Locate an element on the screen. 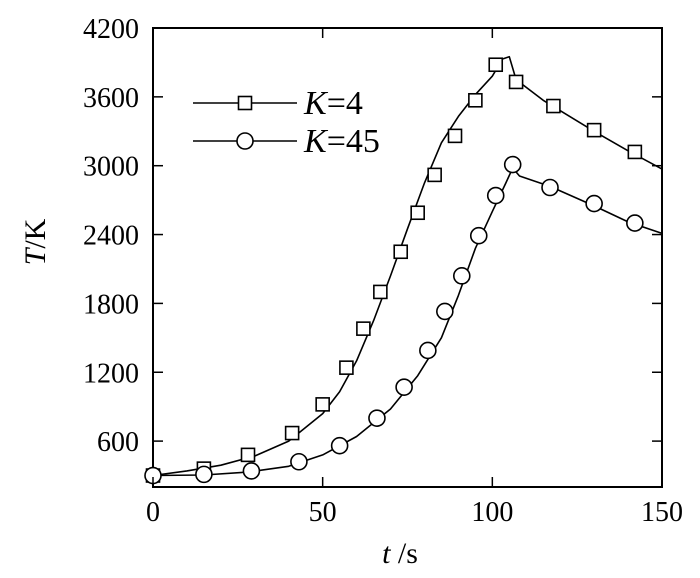 The height and width of the screenshot is (578, 700). legend-label-1: K=4 is located at coordinates (333, 103).